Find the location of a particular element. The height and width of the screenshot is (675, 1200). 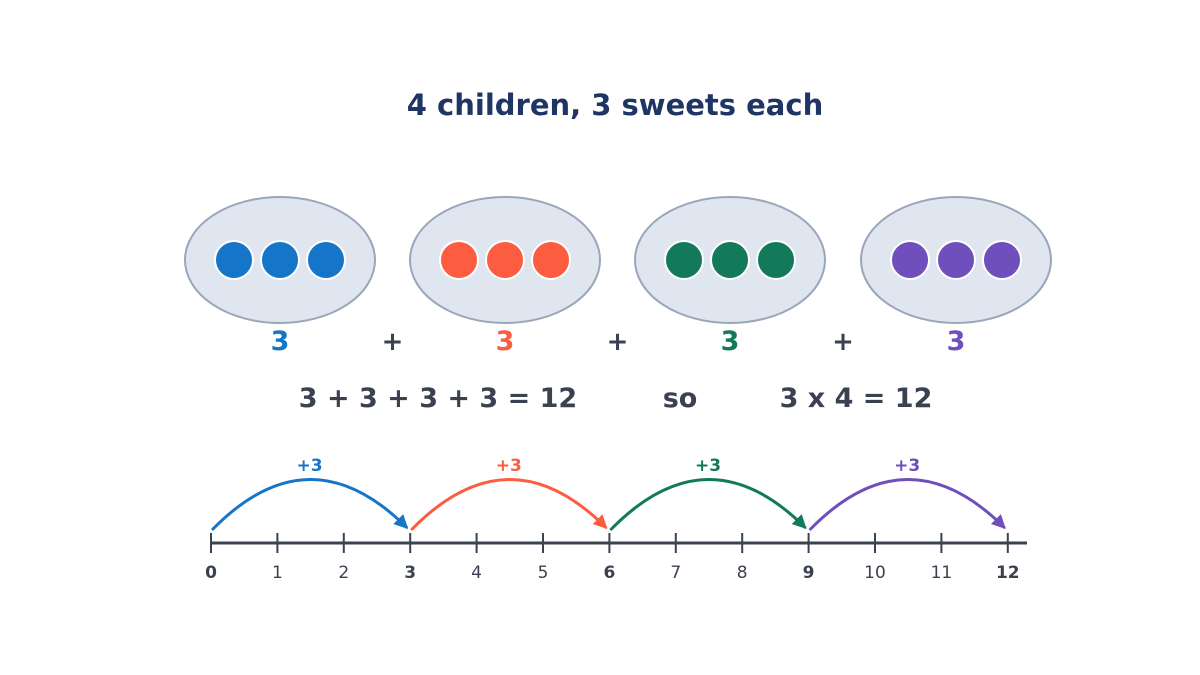

number-line-tick-label: 12 is located at coordinates (1008, 573).